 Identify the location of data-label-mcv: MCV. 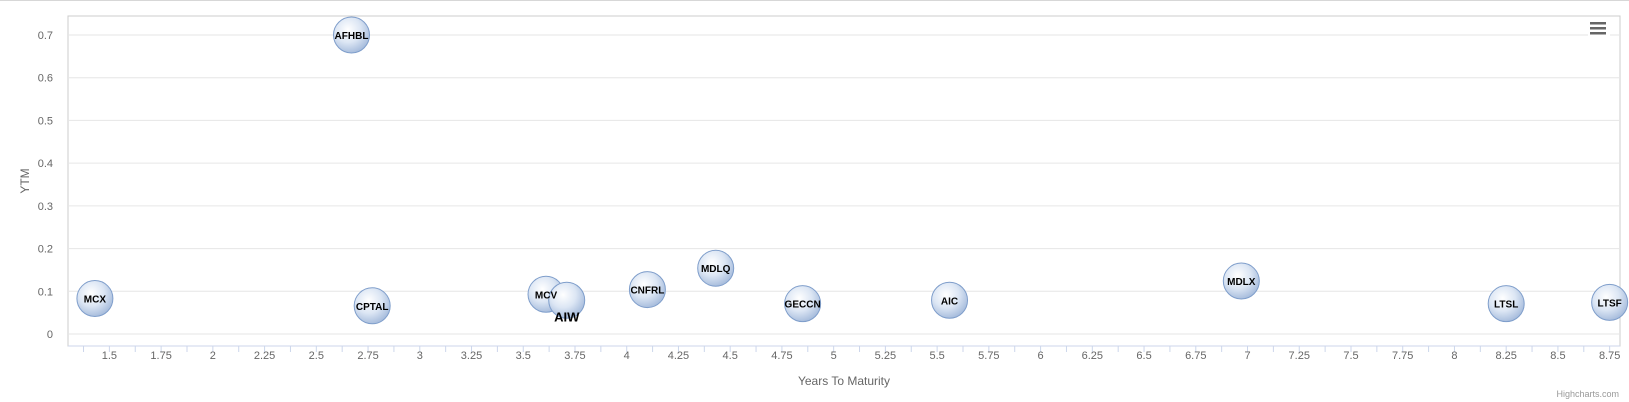
(546, 295).